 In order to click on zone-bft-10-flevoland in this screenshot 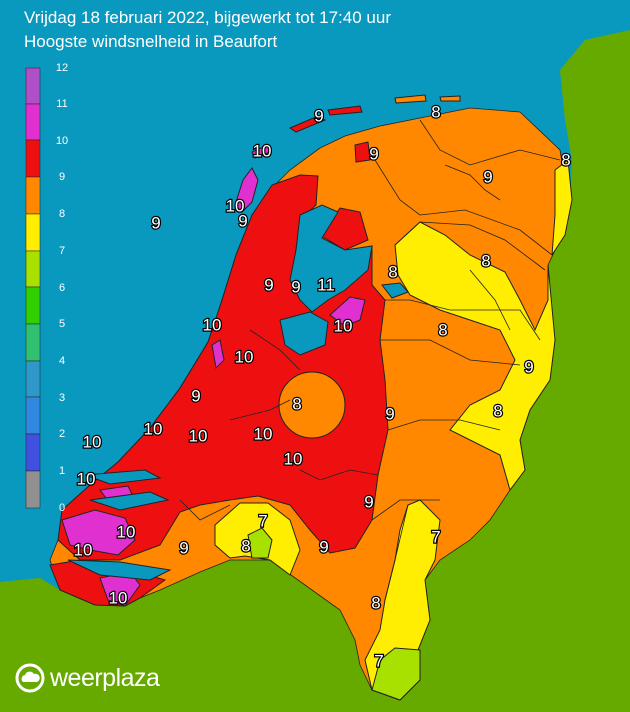, I will do `click(347, 311)`.